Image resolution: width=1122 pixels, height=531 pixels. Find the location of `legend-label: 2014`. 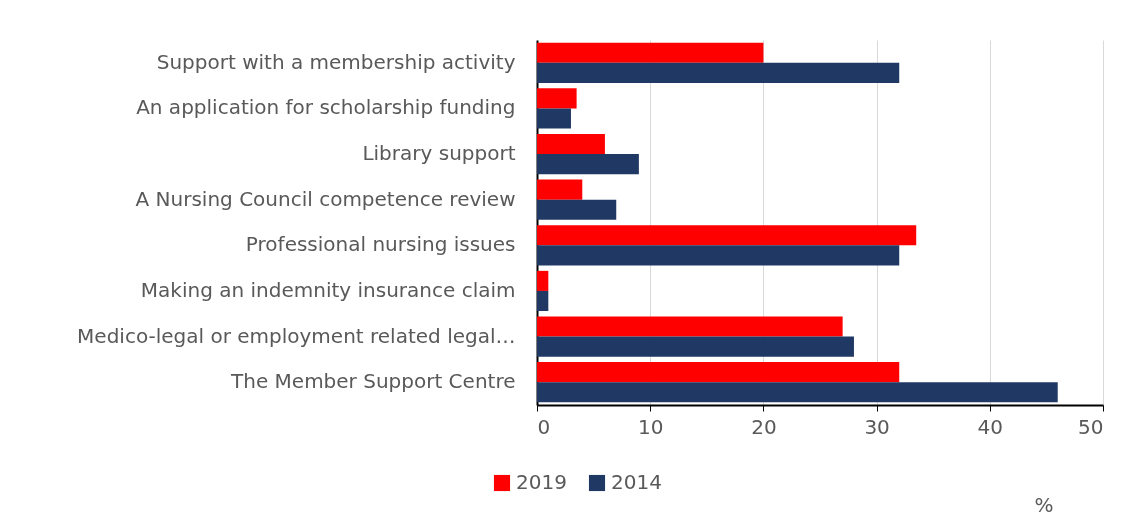

legend-label: 2014 is located at coordinates (636, 482).